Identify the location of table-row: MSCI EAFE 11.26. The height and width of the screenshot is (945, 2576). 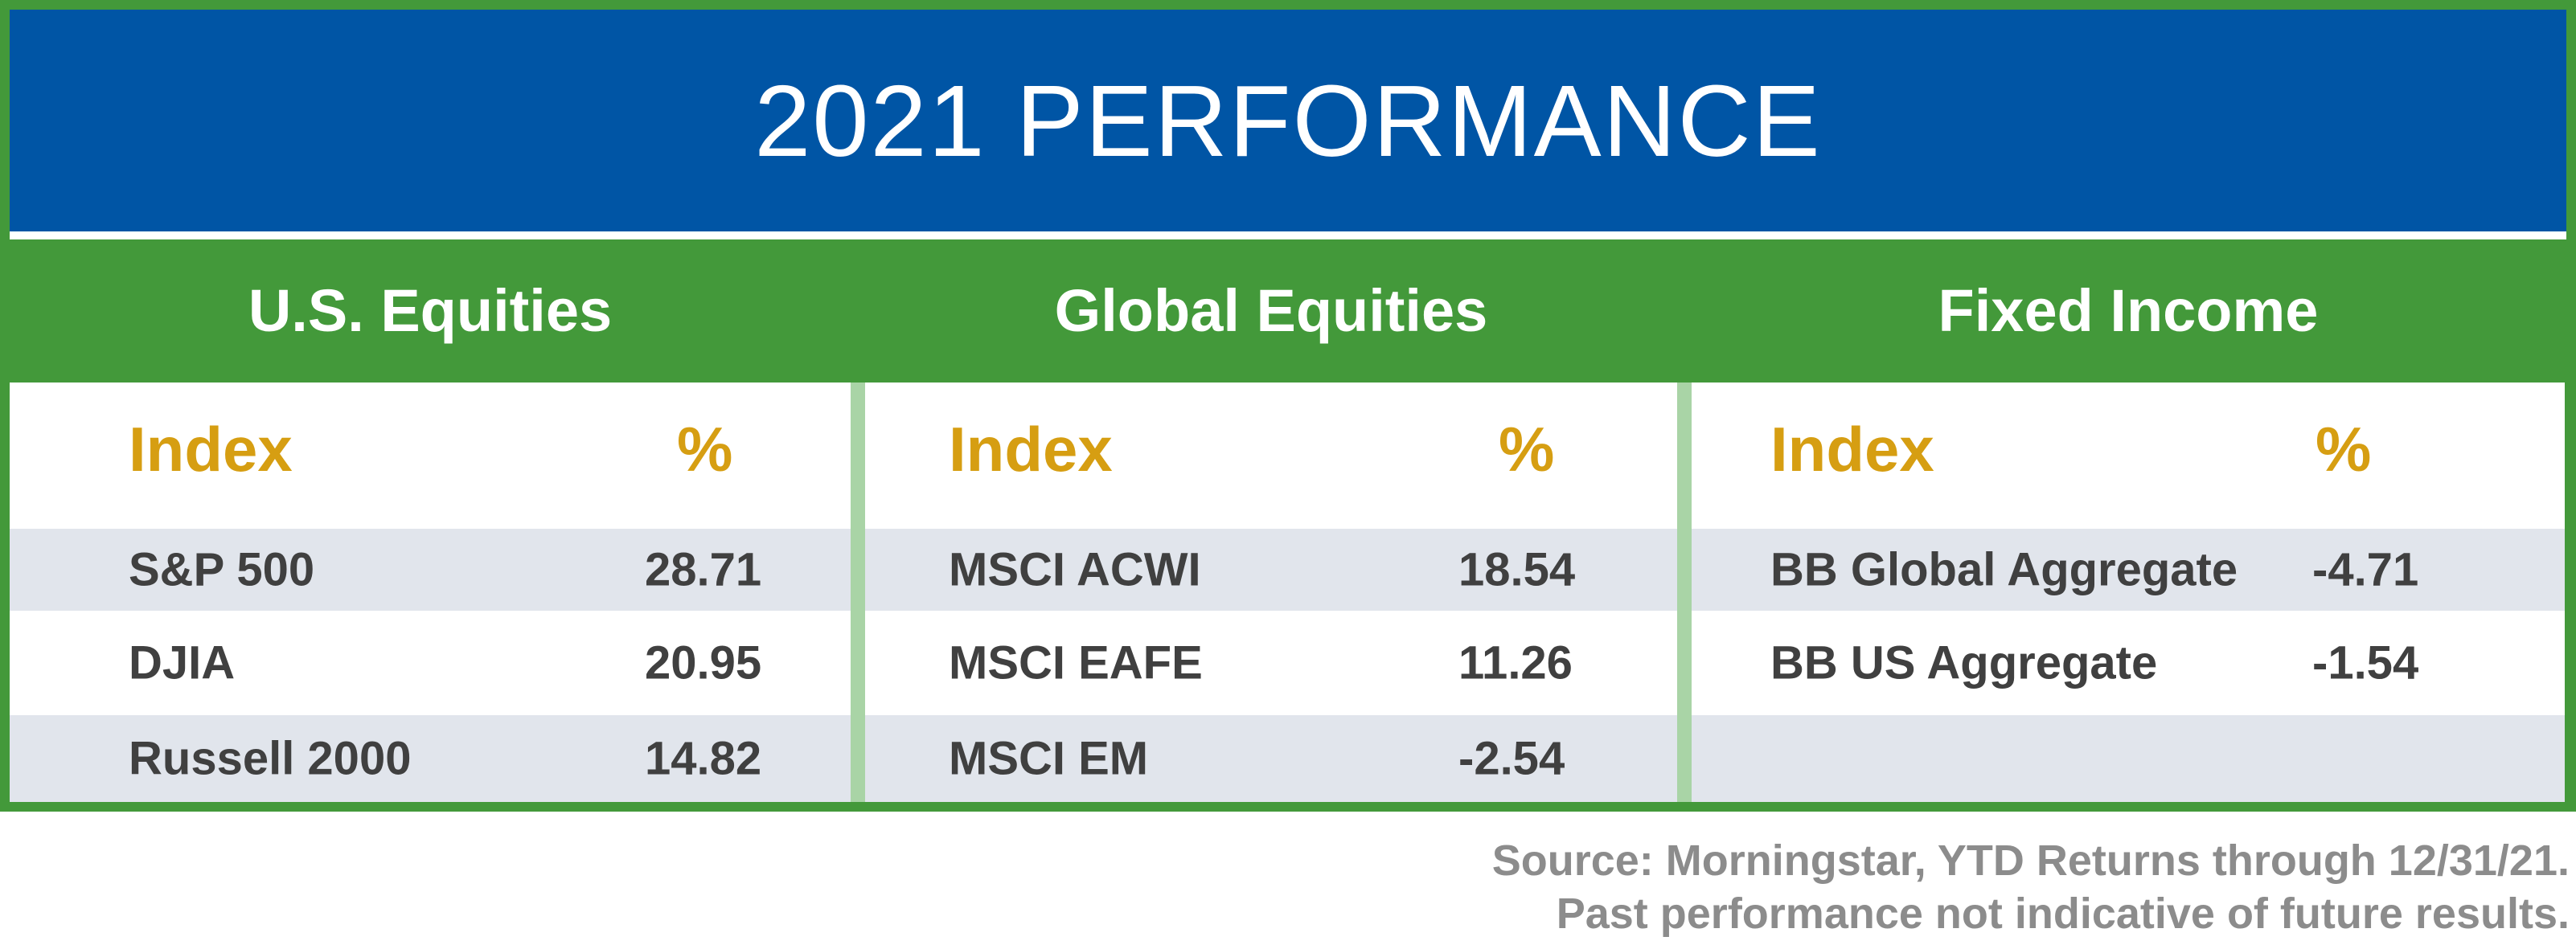
(1271, 663).